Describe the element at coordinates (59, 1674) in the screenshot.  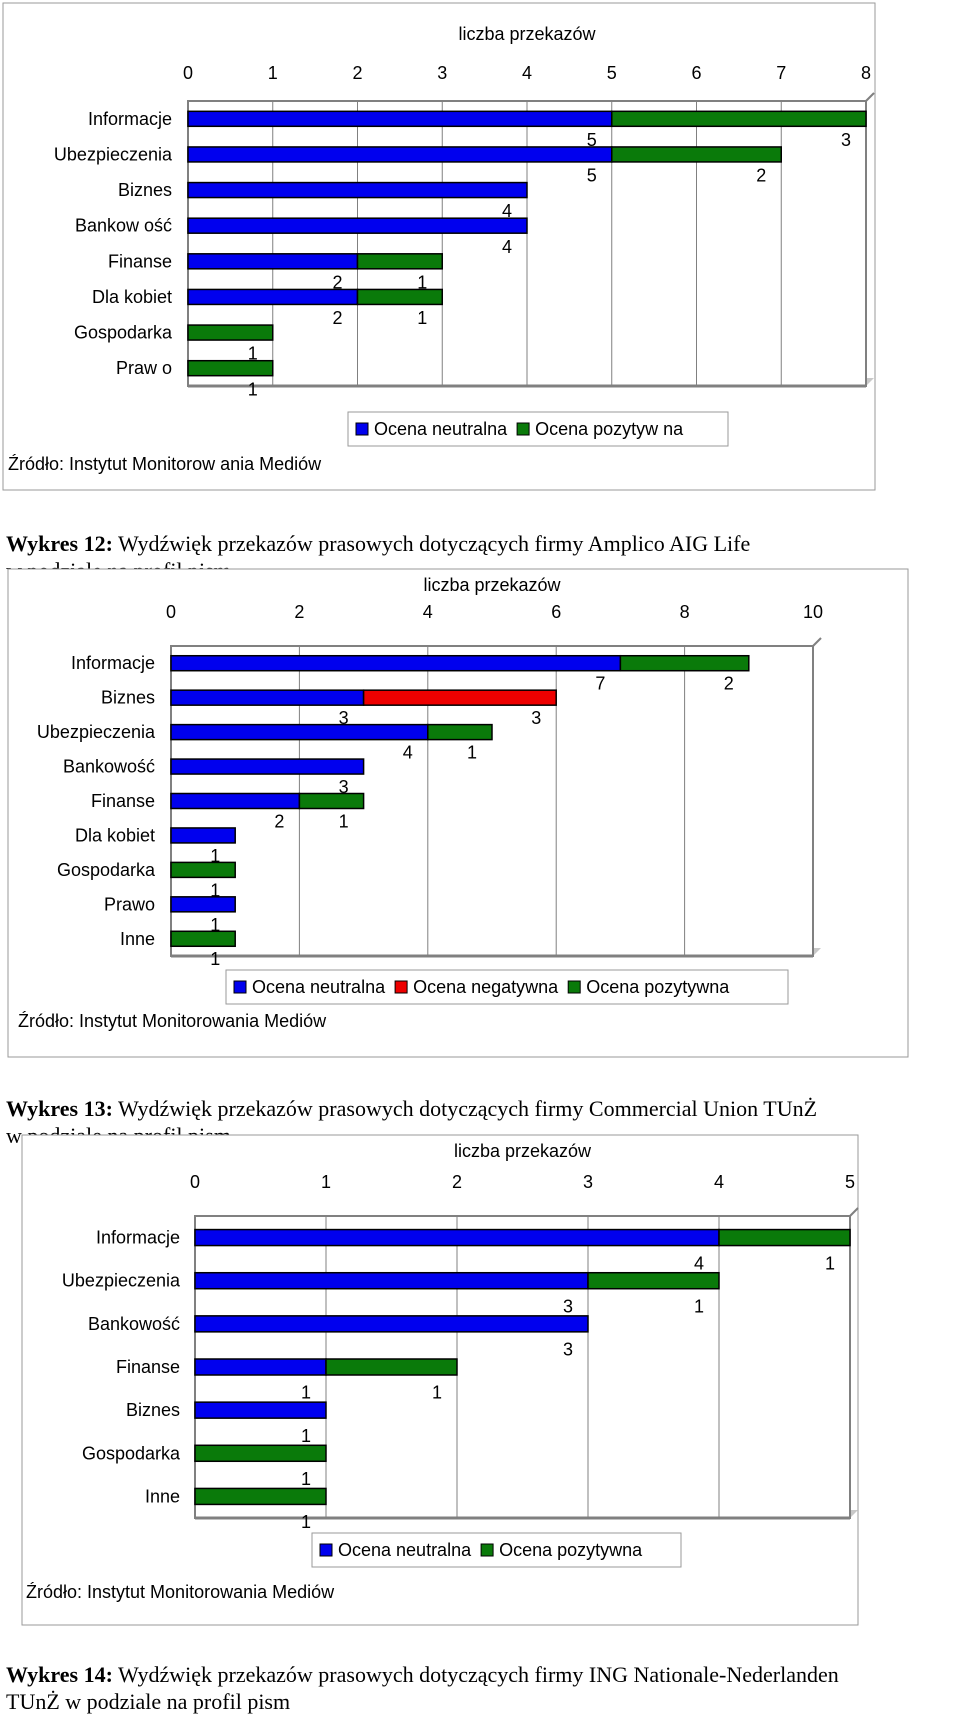
I see `caption-label-14: Wykres 14:` at that location.